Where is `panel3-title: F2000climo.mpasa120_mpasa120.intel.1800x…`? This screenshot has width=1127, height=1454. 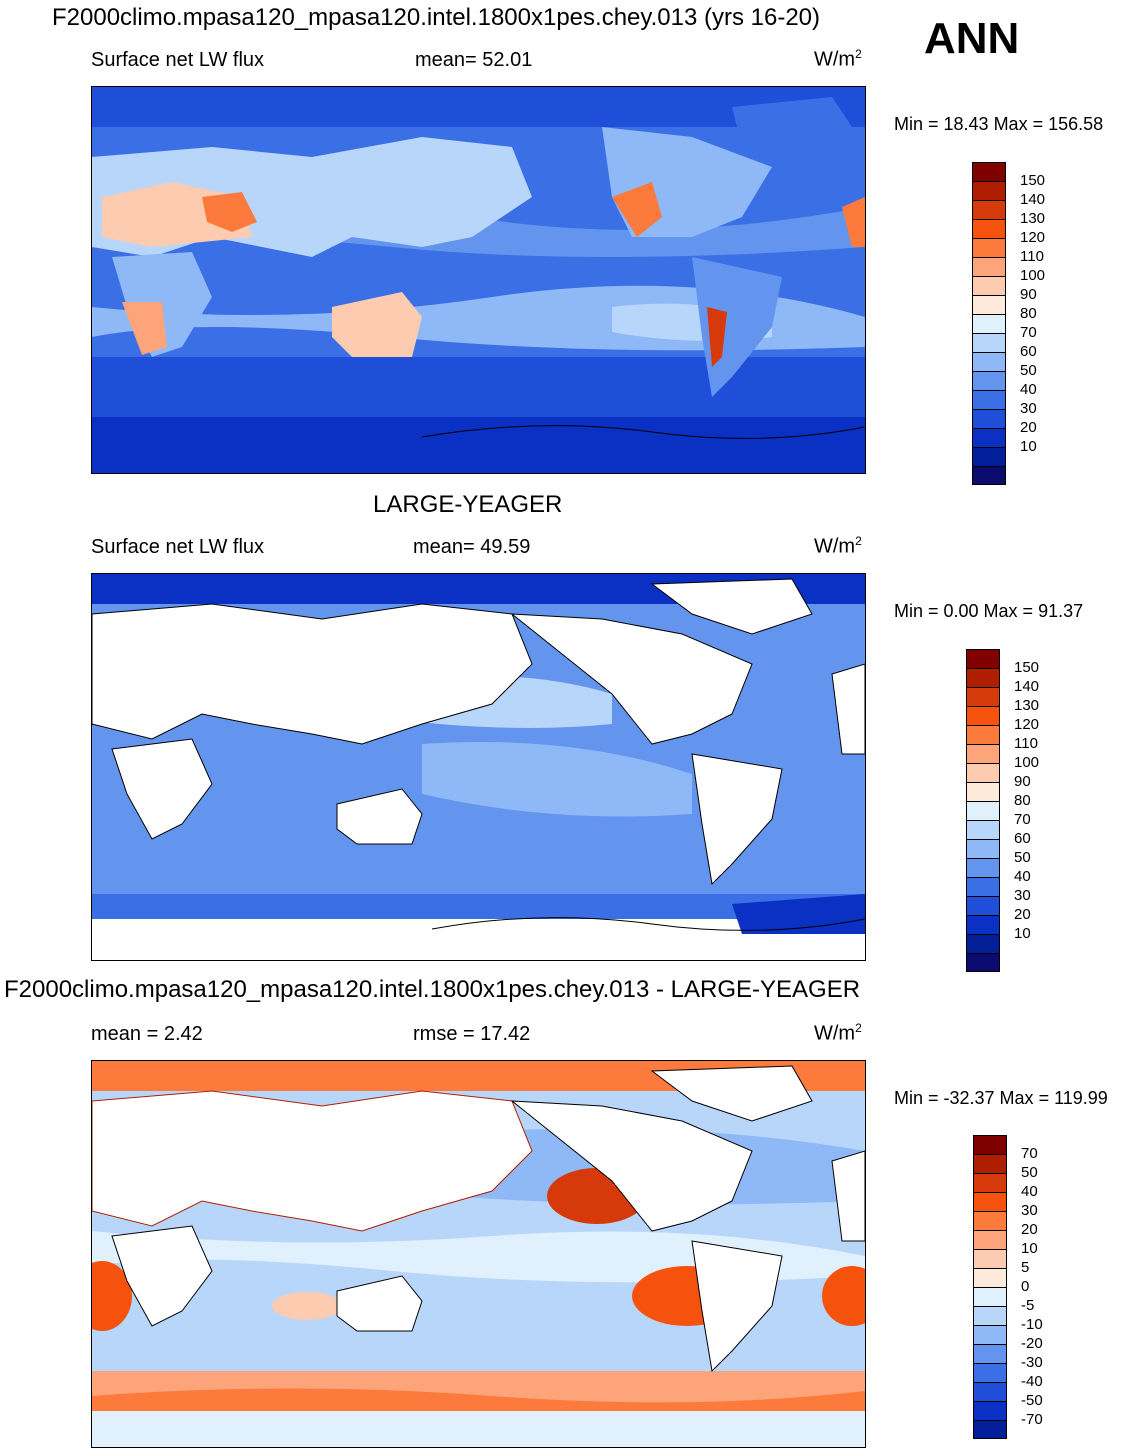
panel3-title: F2000climo.mpasa120_mpasa120.intel.1800x… is located at coordinates (432, 989).